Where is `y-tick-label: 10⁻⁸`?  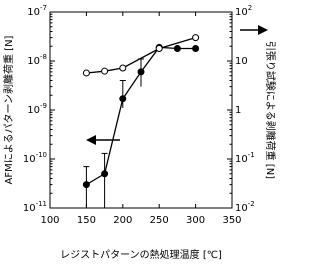
y-tick-label: 10⁻⁸ is located at coordinates (37, 60).